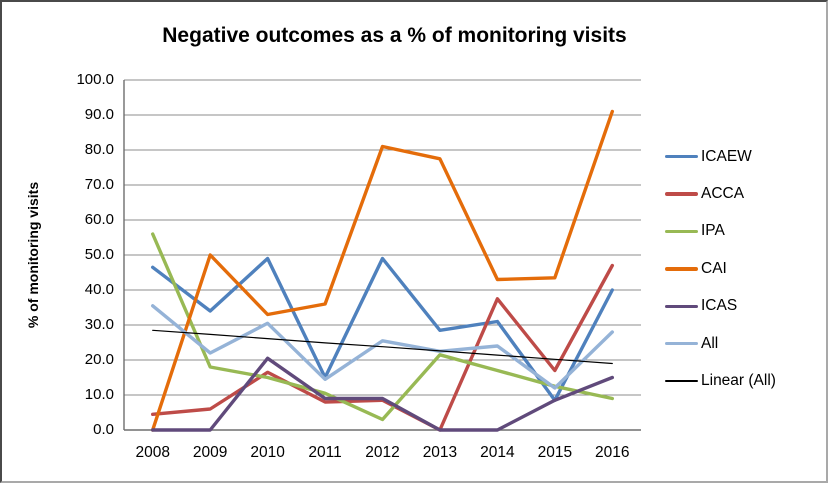  What do you see at coordinates (99, 219) in the screenshot?
I see `y-tick-label: 60.0` at bounding box center [99, 219].